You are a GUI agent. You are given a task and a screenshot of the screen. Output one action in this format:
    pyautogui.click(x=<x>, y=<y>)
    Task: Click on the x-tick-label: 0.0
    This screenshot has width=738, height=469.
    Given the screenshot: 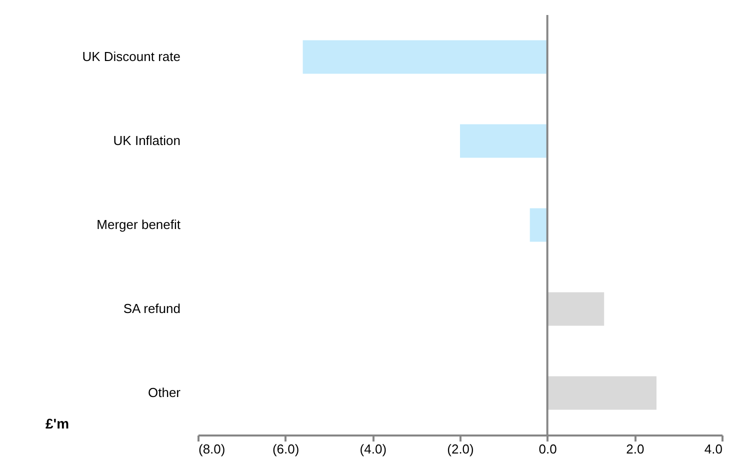 What is the action you would take?
    pyautogui.click(x=547, y=449)
    